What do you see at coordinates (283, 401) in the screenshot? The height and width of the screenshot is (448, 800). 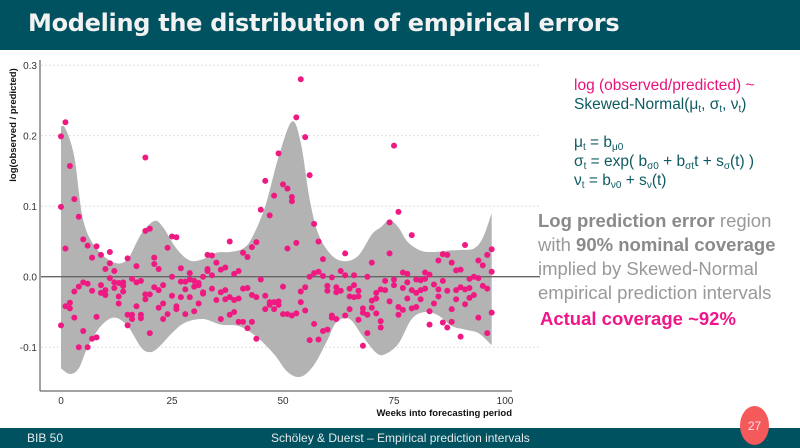 I see `x-tick-label: 50` at bounding box center [283, 401].